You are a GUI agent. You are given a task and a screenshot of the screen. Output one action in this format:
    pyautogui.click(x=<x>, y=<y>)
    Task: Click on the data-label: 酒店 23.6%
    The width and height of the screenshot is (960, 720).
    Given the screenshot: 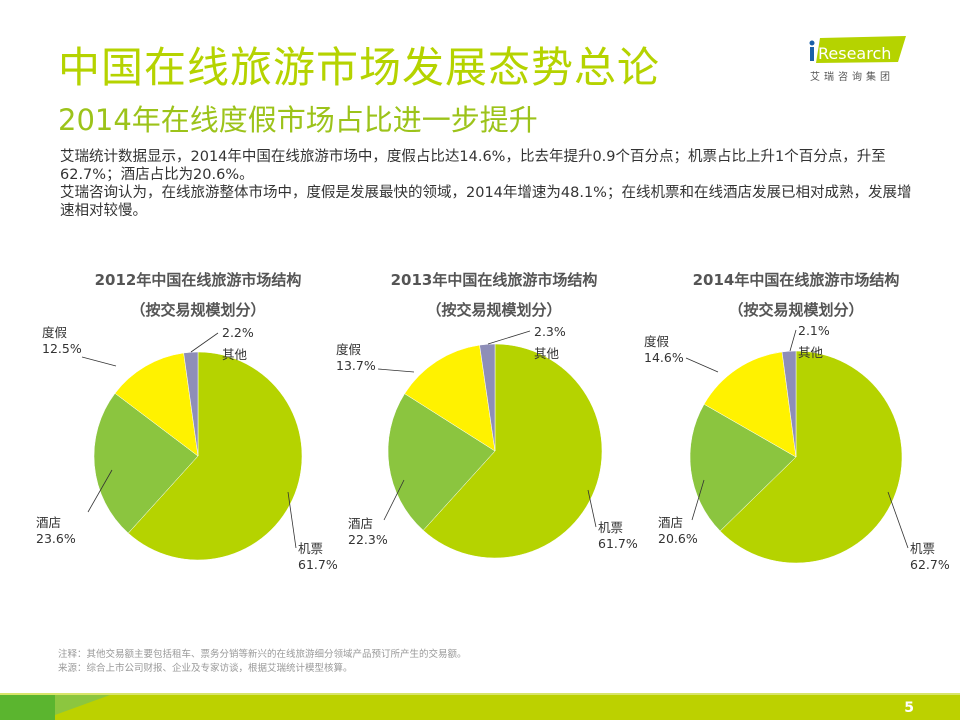 What is the action you would take?
    pyautogui.click(x=56, y=529)
    